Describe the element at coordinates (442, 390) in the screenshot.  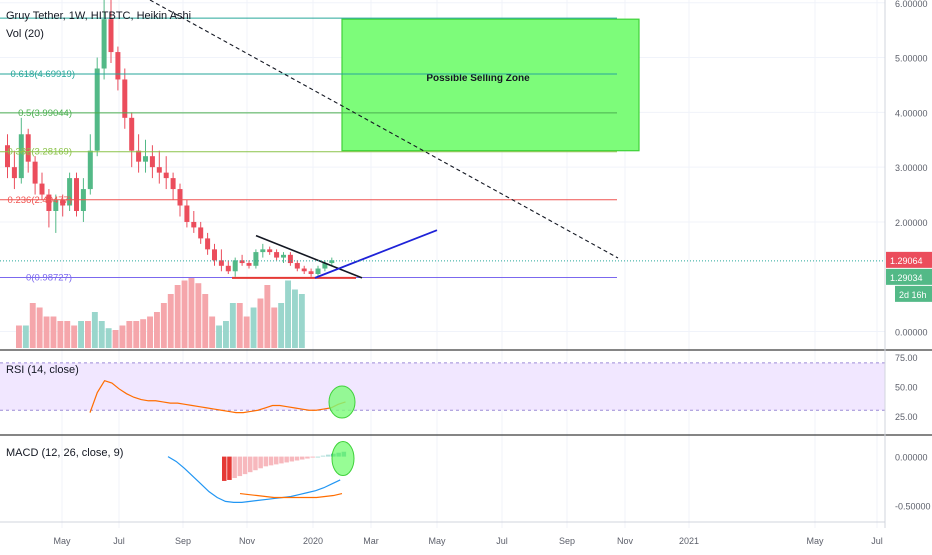
I see `rsi-pane` at that location.